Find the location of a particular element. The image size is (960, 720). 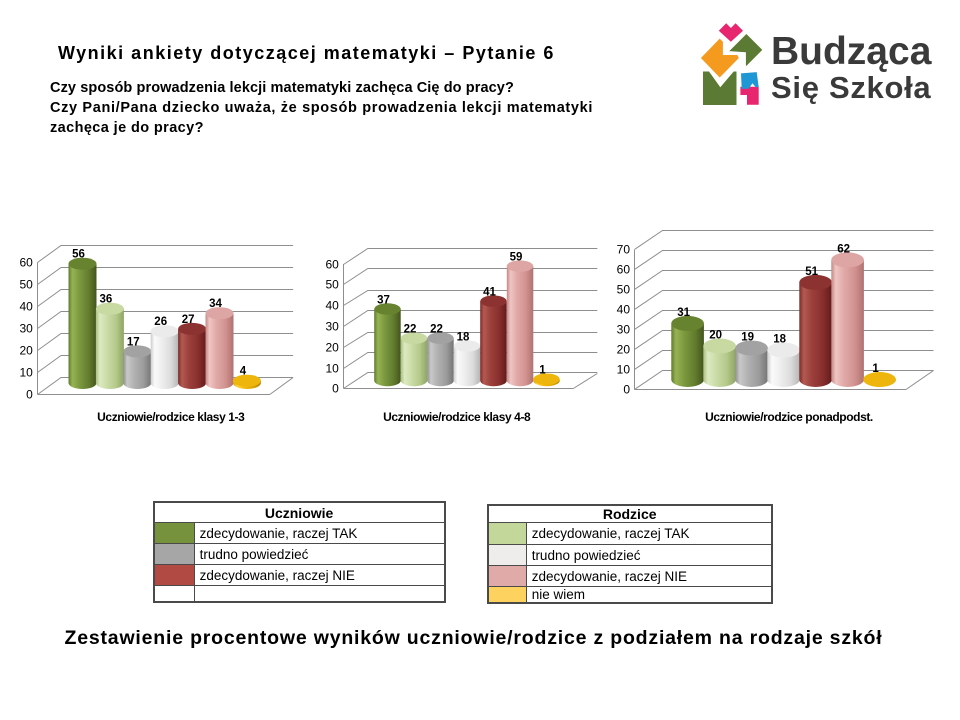

svg-text: Uczniowie/rodzice ponadpodst. is located at coordinates (789, 417).